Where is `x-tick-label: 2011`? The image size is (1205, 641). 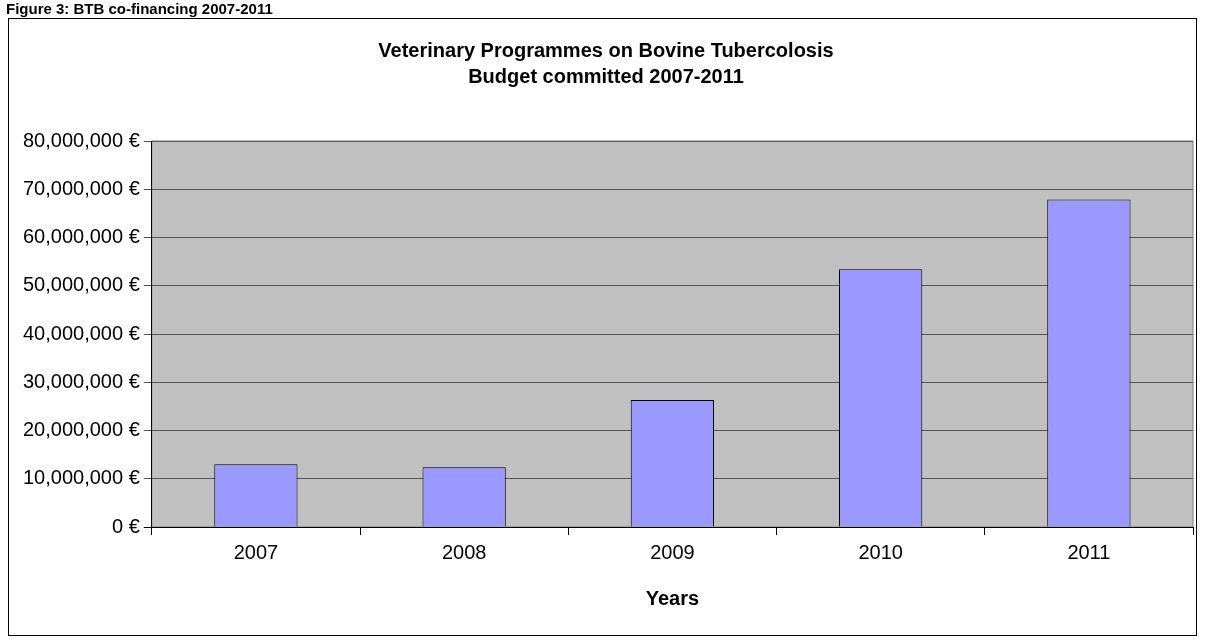
x-tick-label: 2011 is located at coordinates (1089, 551).